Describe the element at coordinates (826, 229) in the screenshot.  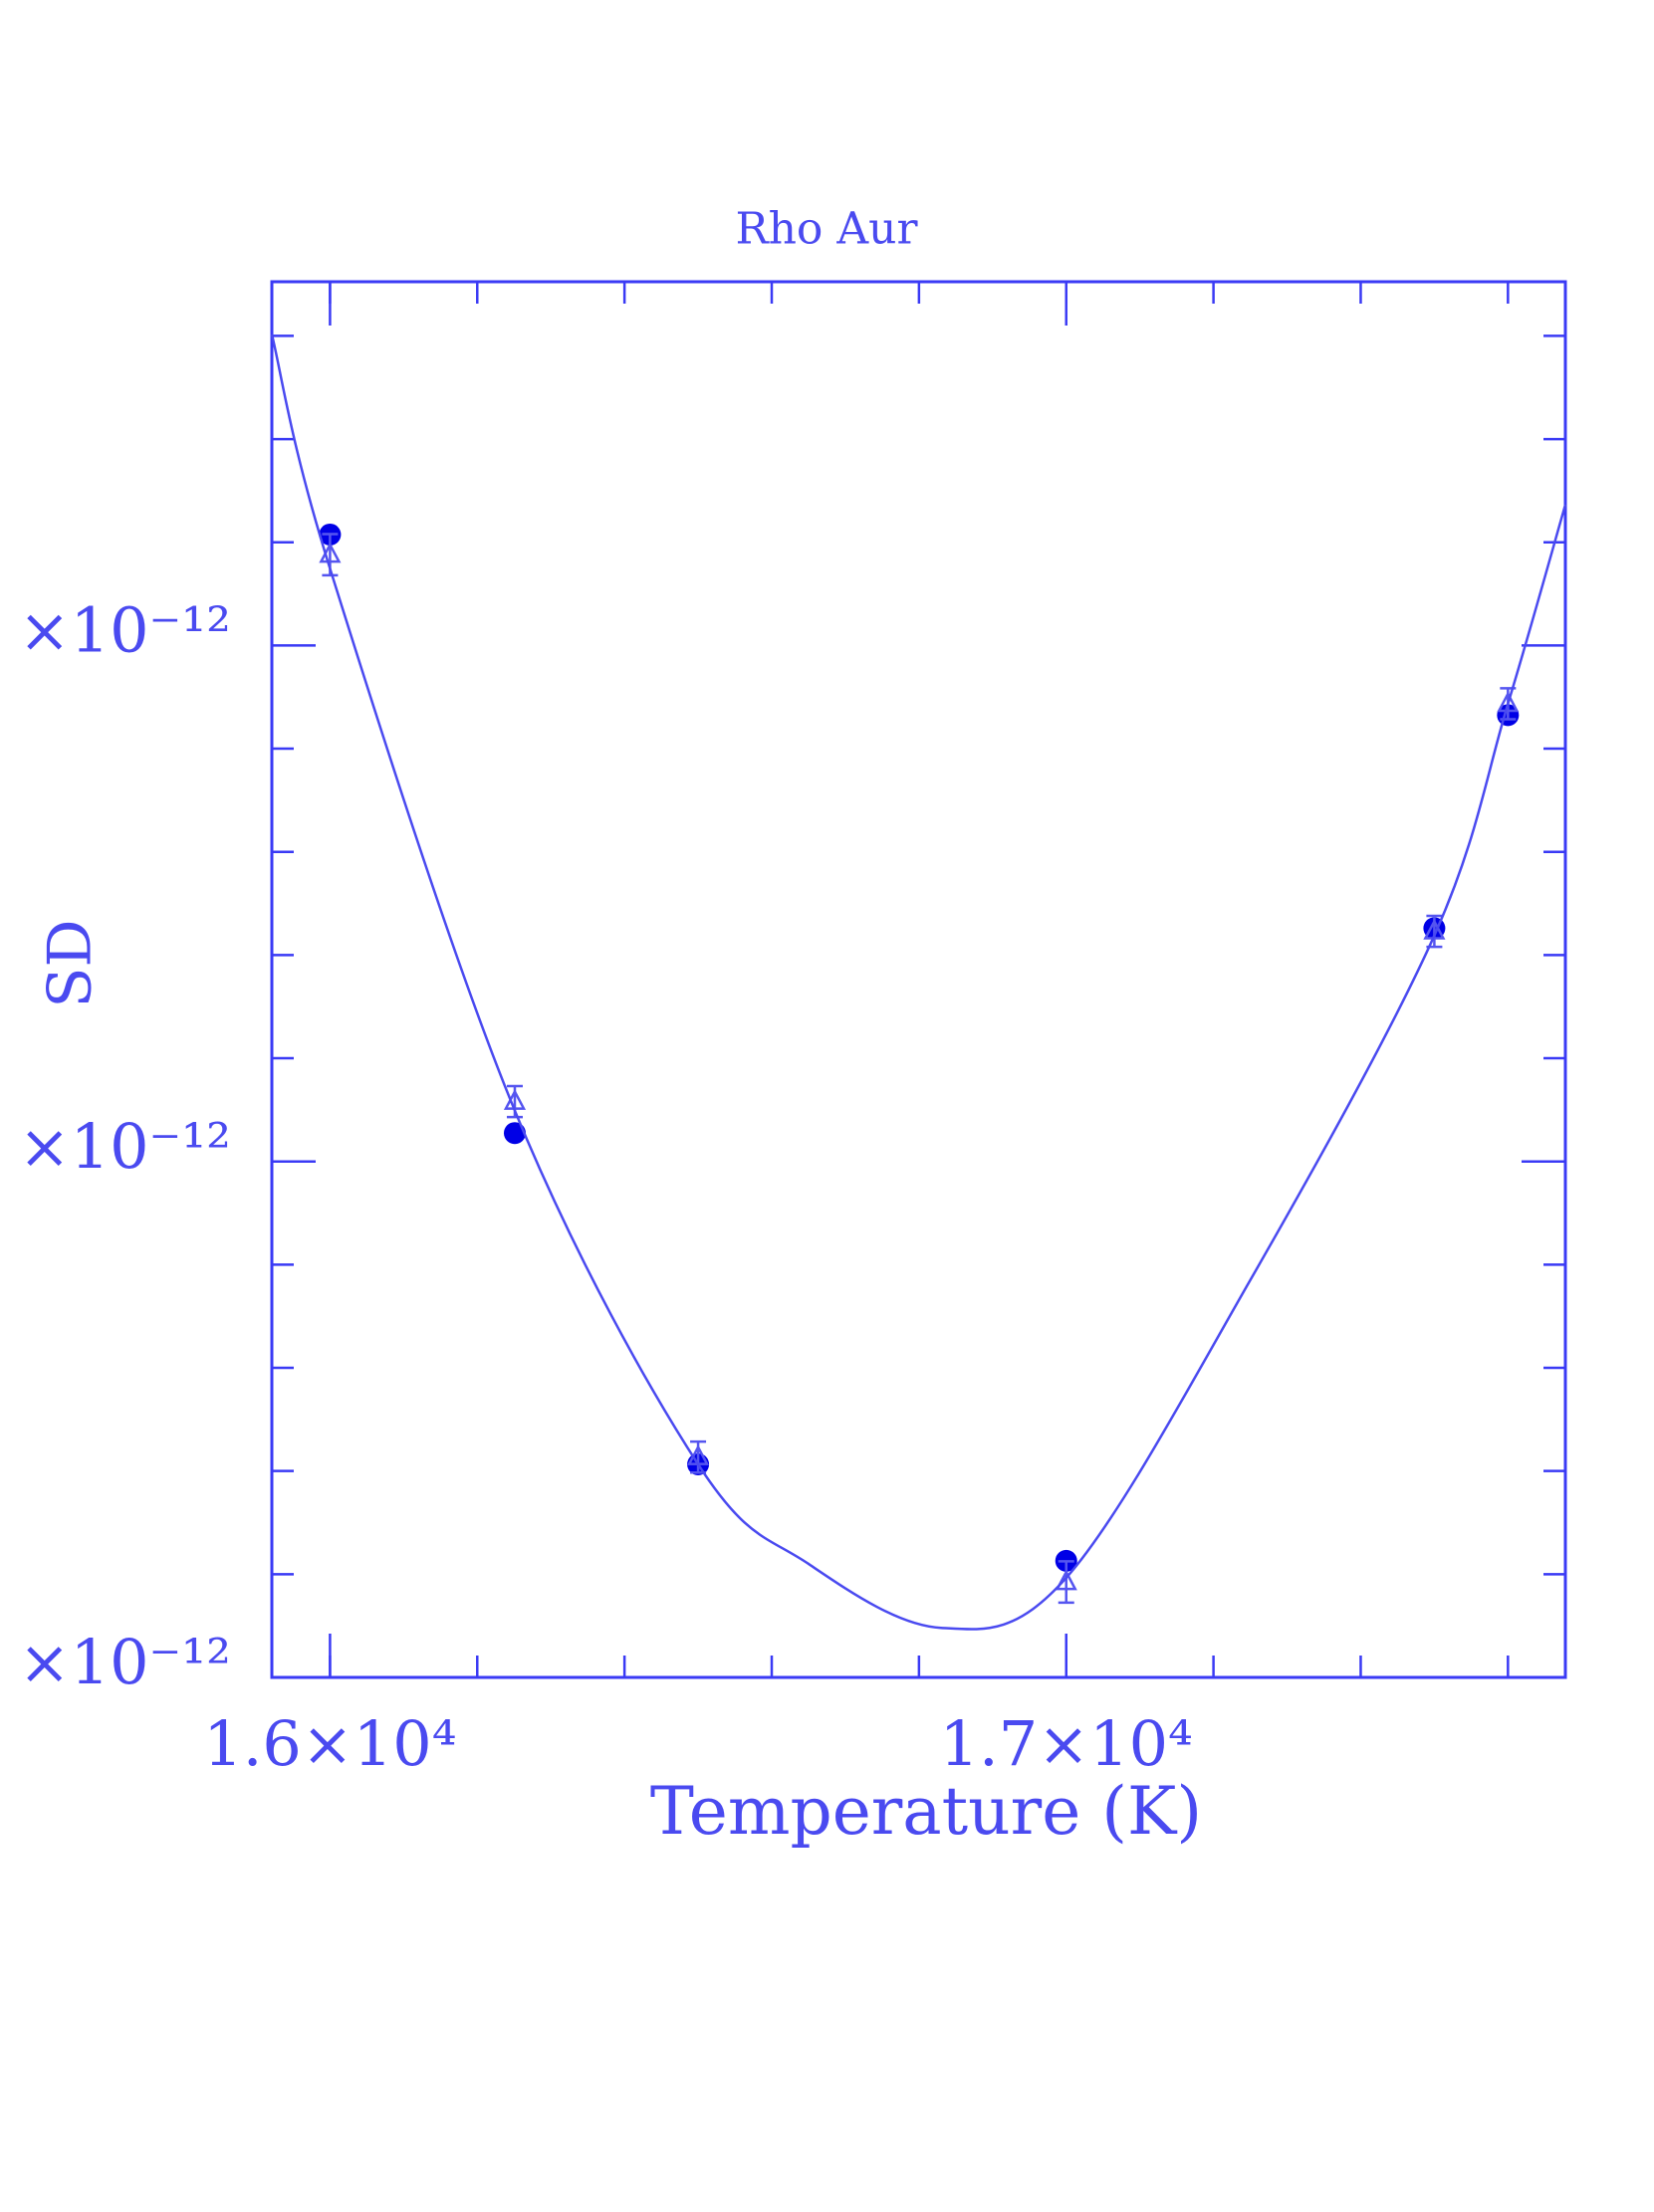
I see `chart-title: Rho Aur` at that location.